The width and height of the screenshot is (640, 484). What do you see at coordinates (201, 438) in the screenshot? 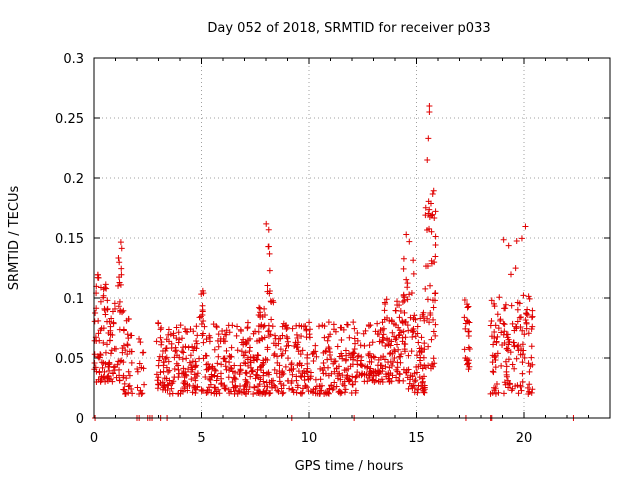
I see `x-tick-label: 5` at bounding box center [201, 438].